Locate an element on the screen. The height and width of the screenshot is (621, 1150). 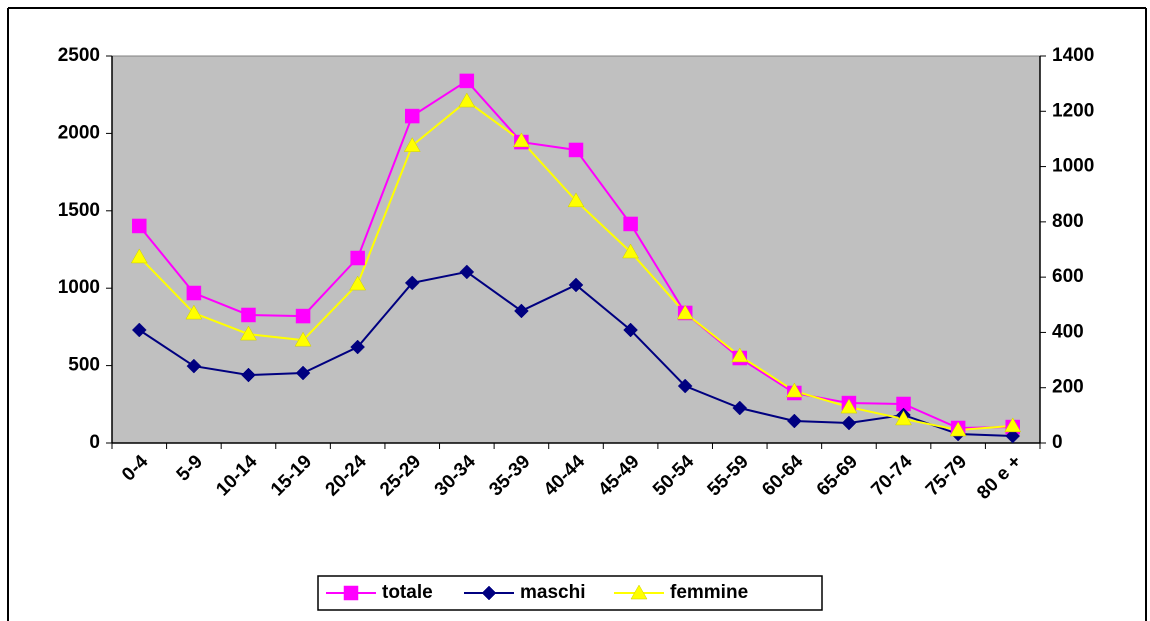
y2-tick-label: 200 is located at coordinates (1068, 387).